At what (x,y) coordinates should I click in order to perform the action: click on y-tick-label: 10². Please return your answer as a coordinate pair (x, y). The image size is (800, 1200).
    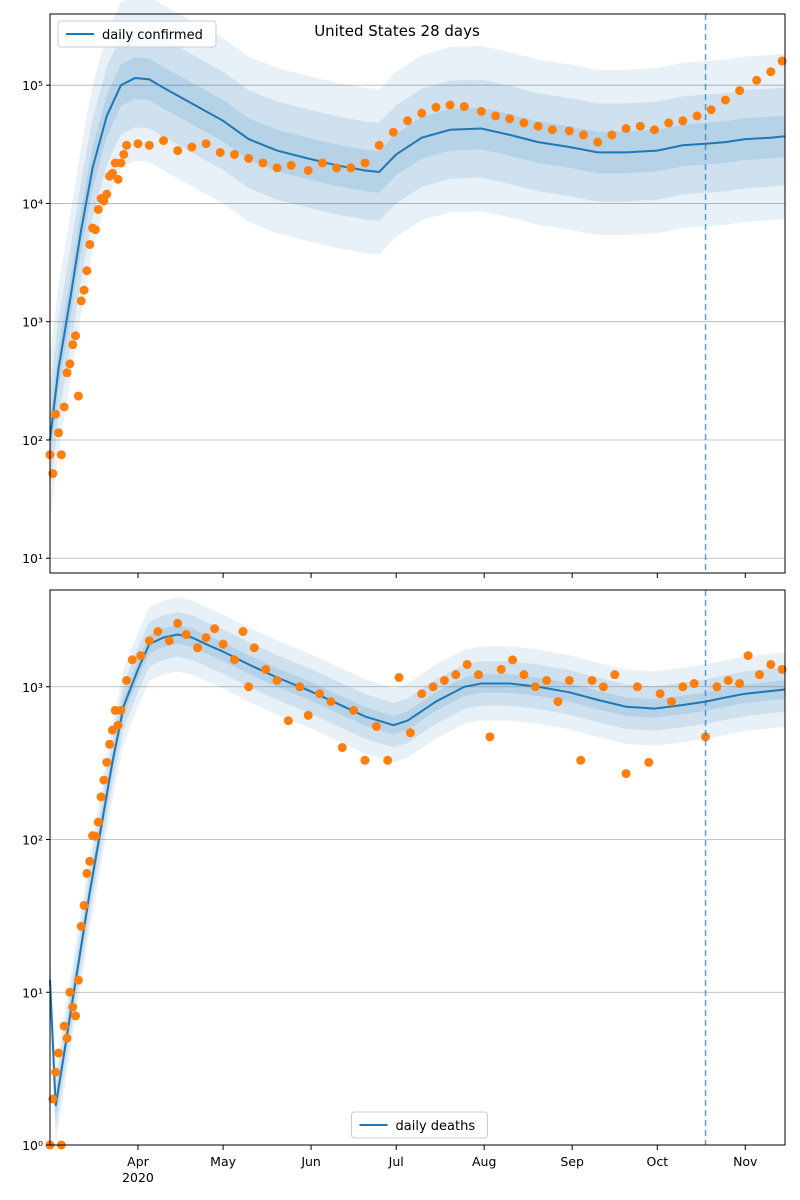
    Looking at the image, I should click on (32, 840).